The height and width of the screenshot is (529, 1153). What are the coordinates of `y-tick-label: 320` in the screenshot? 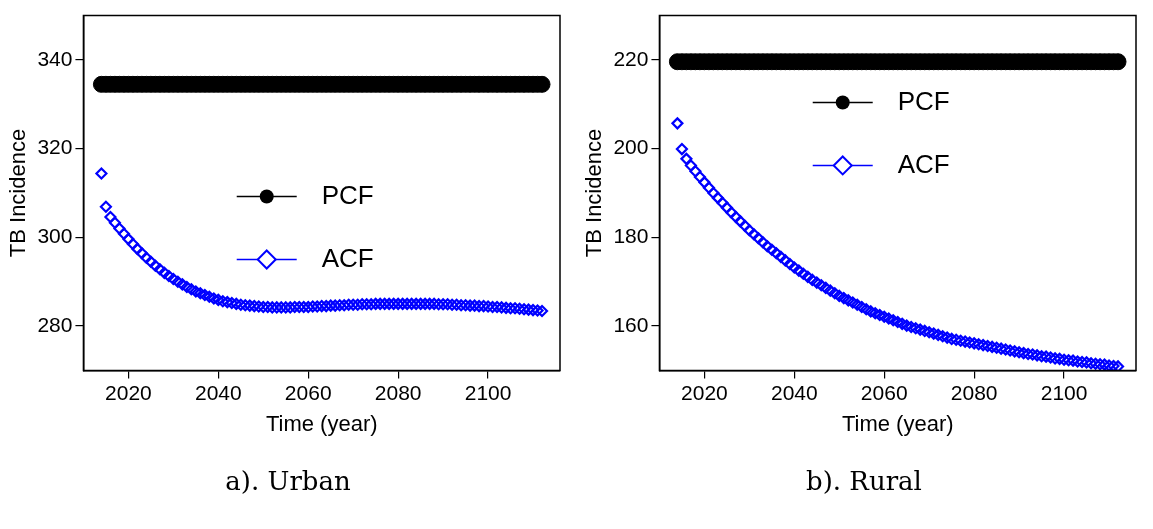 It's located at (55, 147).